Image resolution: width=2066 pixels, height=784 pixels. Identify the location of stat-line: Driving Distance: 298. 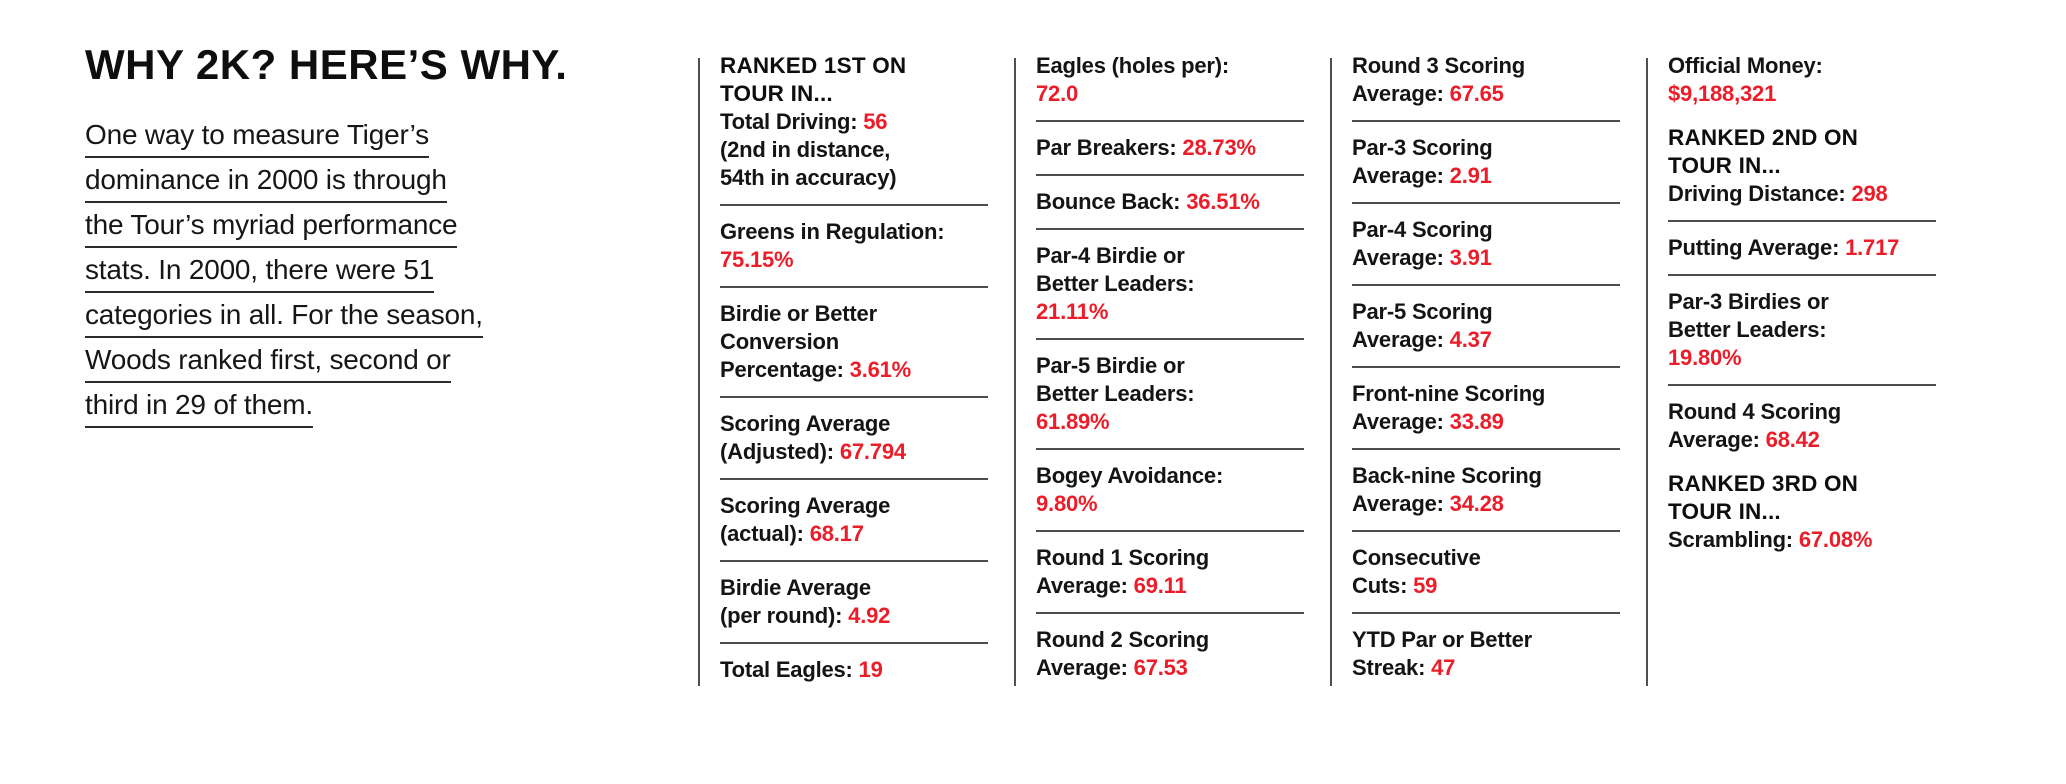
(1802, 194).